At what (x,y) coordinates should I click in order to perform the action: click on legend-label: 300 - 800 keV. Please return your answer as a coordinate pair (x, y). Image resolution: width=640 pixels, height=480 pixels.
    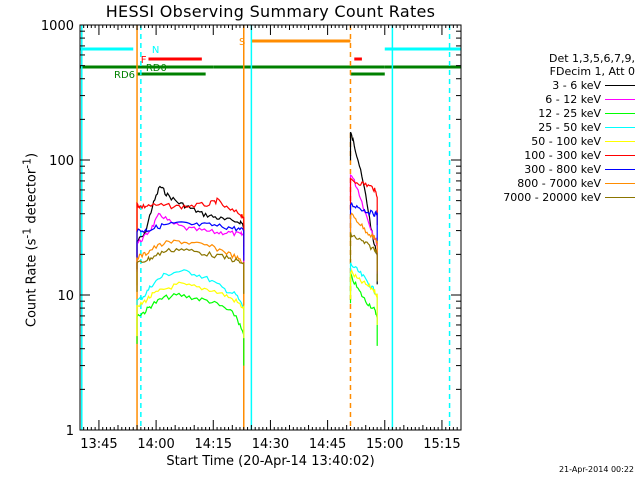
    Looking at the image, I should click on (562, 169).